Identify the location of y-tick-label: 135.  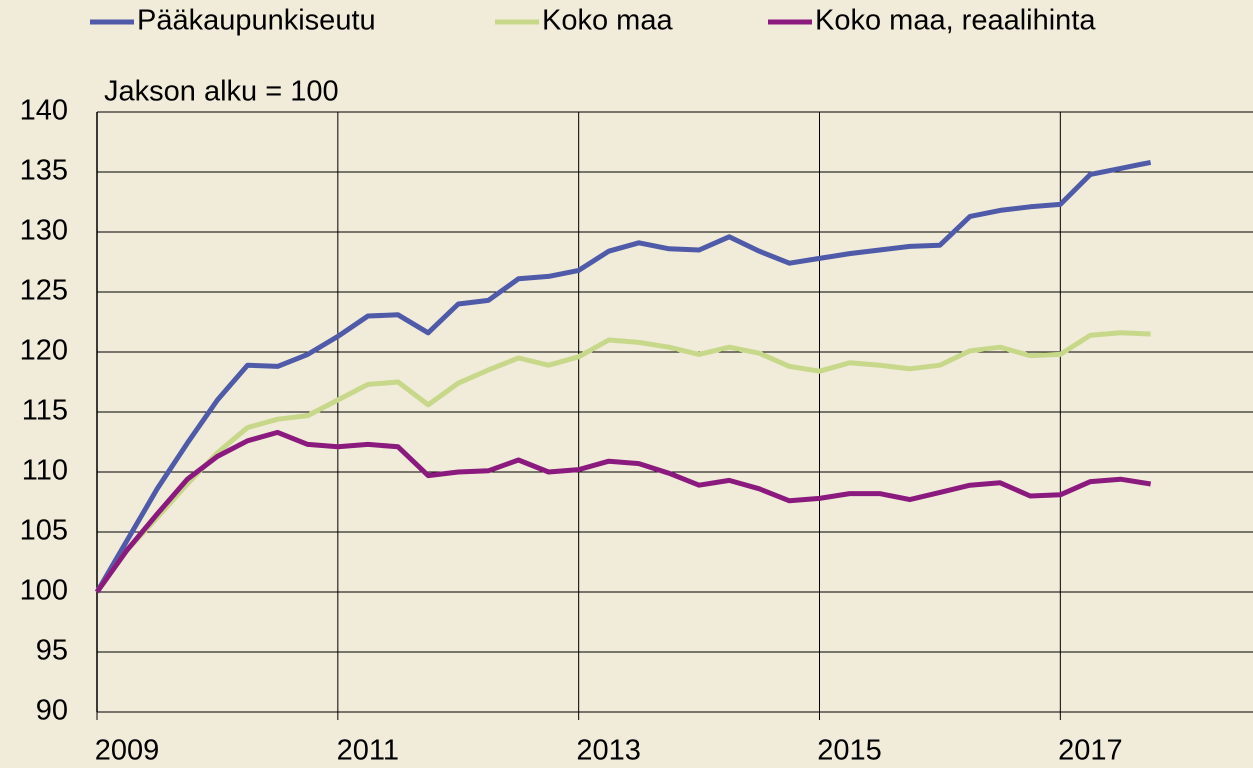
(44, 171).